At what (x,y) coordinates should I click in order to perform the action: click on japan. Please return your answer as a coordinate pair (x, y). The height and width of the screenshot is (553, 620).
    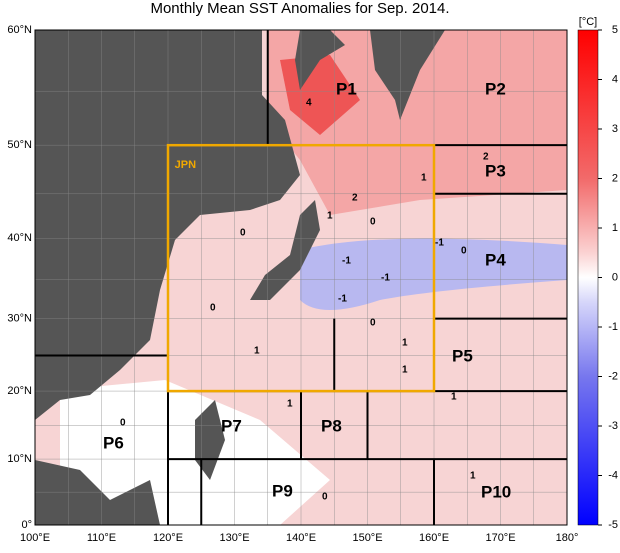
    Looking at the image, I should click on (285, 250).